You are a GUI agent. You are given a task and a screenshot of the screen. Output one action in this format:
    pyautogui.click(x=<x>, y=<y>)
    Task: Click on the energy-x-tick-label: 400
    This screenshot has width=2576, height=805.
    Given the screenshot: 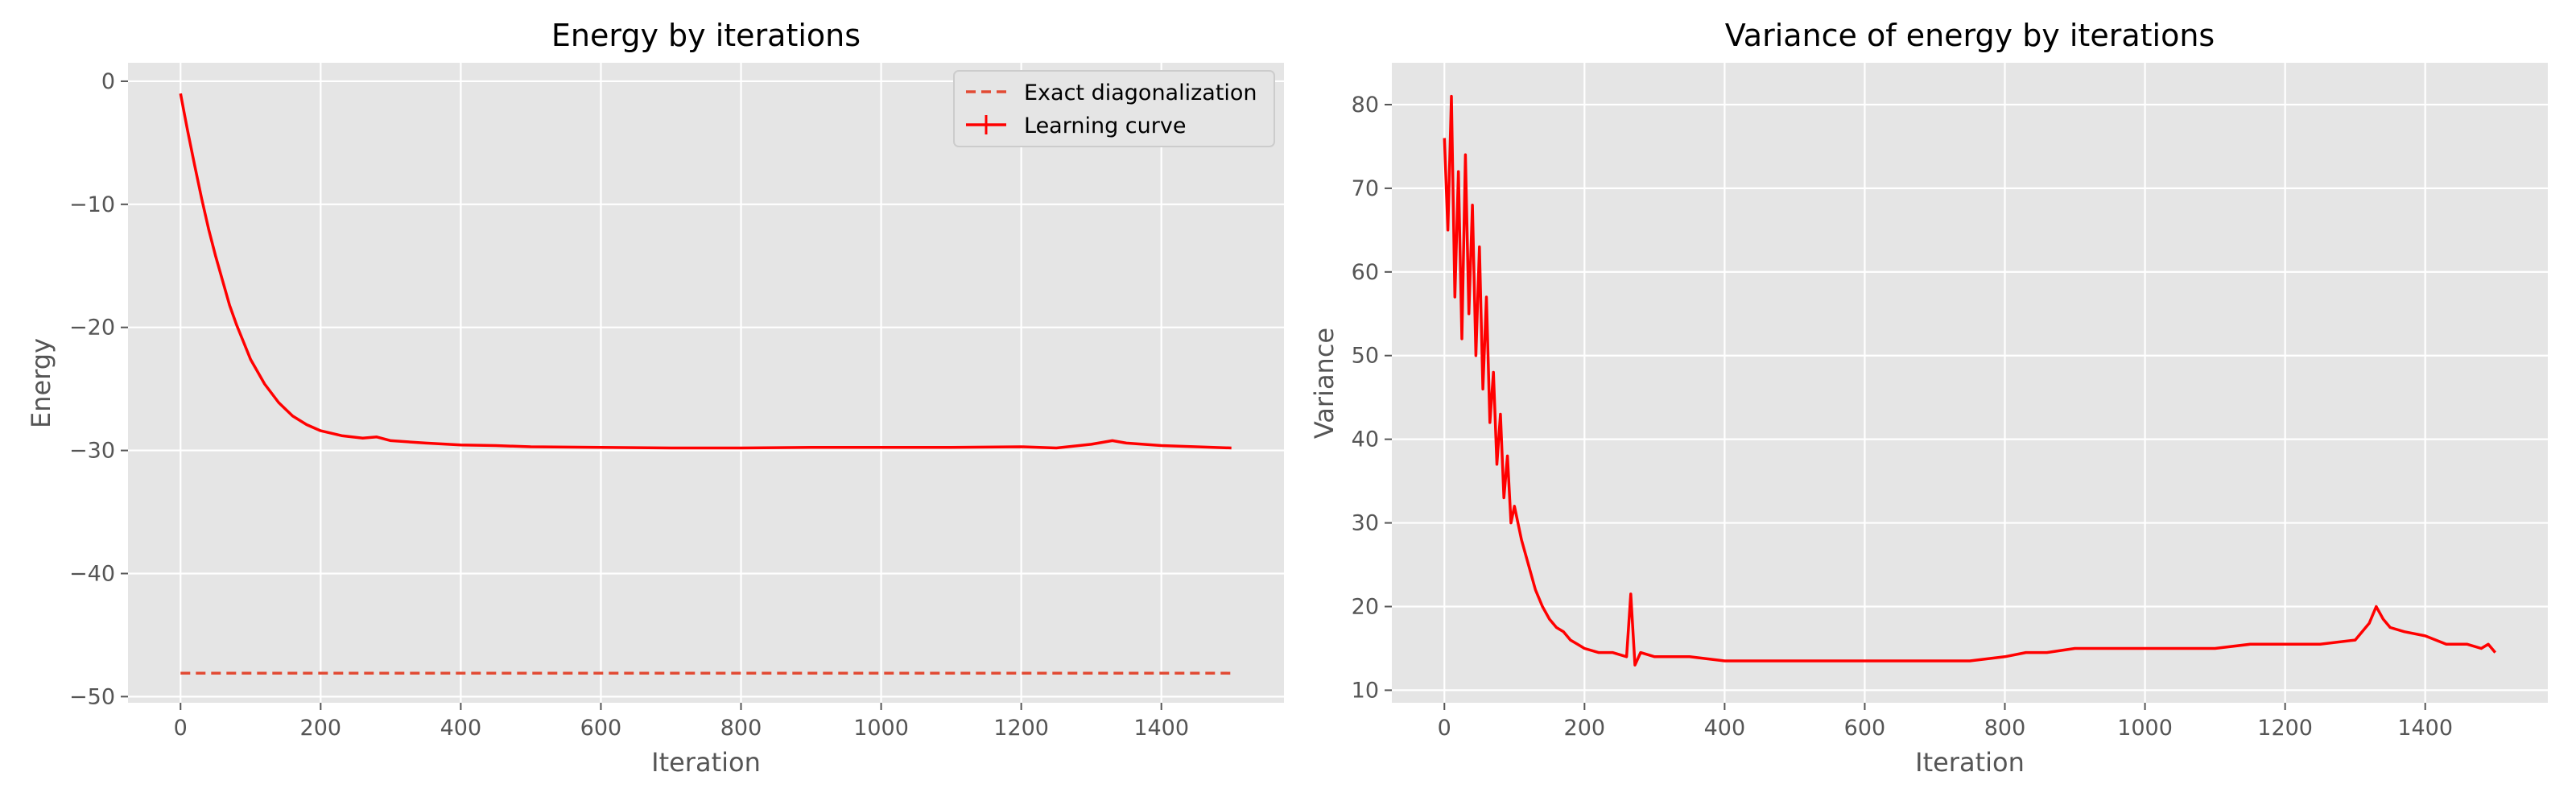 What is the action you would take?
    pyautogui.click(x=461, y=728)
    